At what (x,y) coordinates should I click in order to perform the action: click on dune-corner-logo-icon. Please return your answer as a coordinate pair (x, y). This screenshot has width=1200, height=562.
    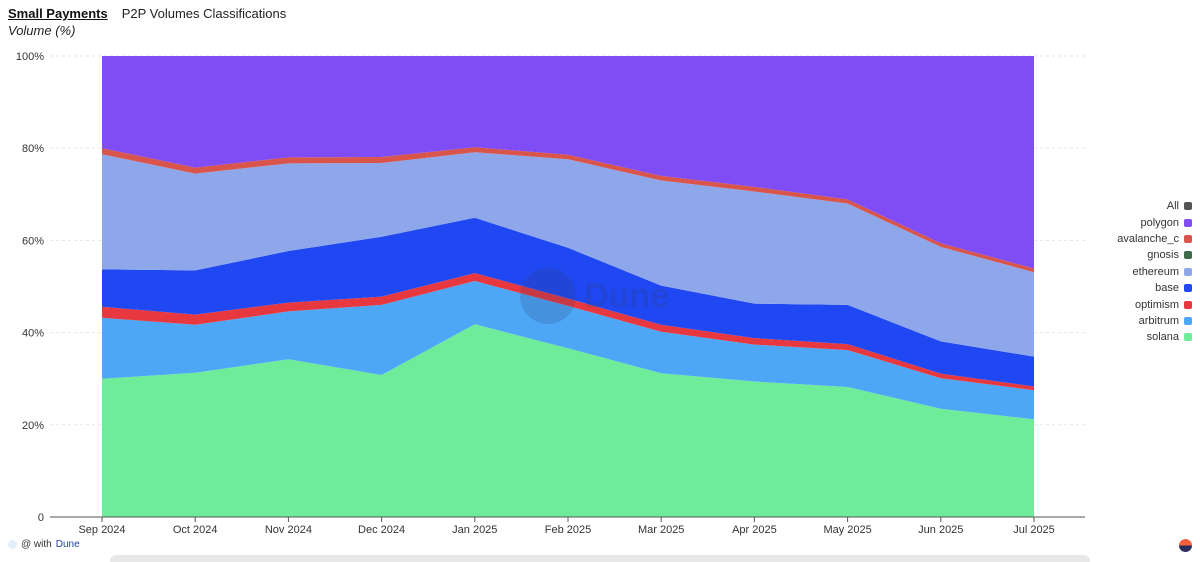
    Looking at the image, I should click on (1185, 545).